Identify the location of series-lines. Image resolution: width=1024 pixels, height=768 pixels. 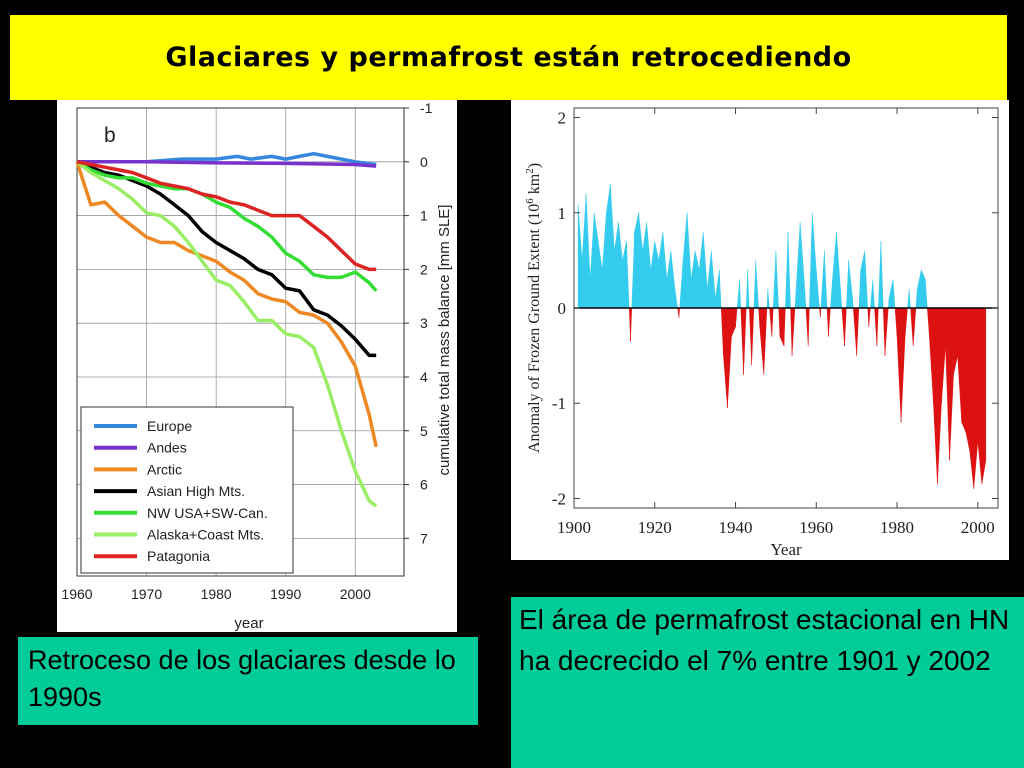
(226, 329).